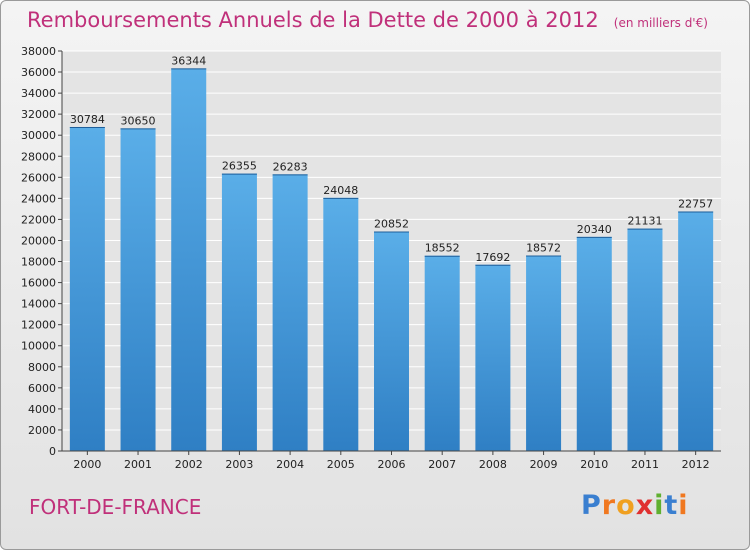 This screenshot has height=550, width=750. Describe the element at coordinates (442, 464) in the screenshot. I see `x-tick-label: 2007` at that location.